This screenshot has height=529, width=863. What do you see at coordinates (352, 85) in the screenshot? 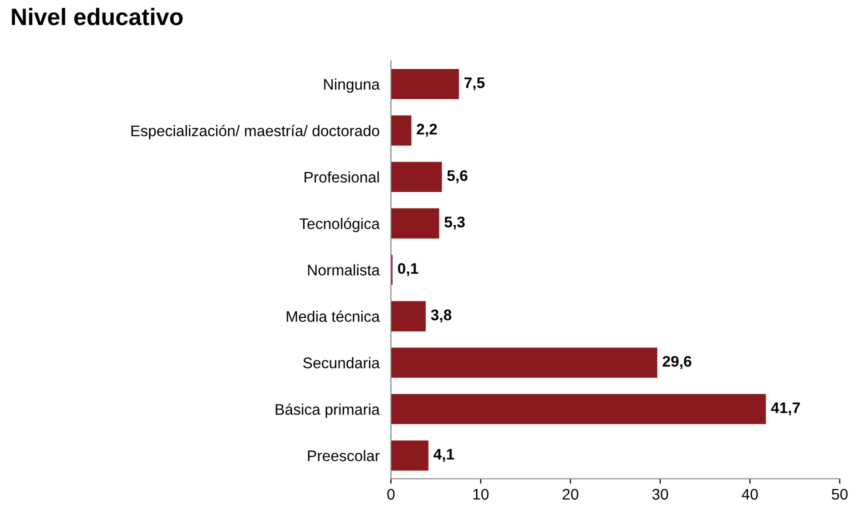
I see `y-tick-label: Ninguna` at bounding box center [352, 85].